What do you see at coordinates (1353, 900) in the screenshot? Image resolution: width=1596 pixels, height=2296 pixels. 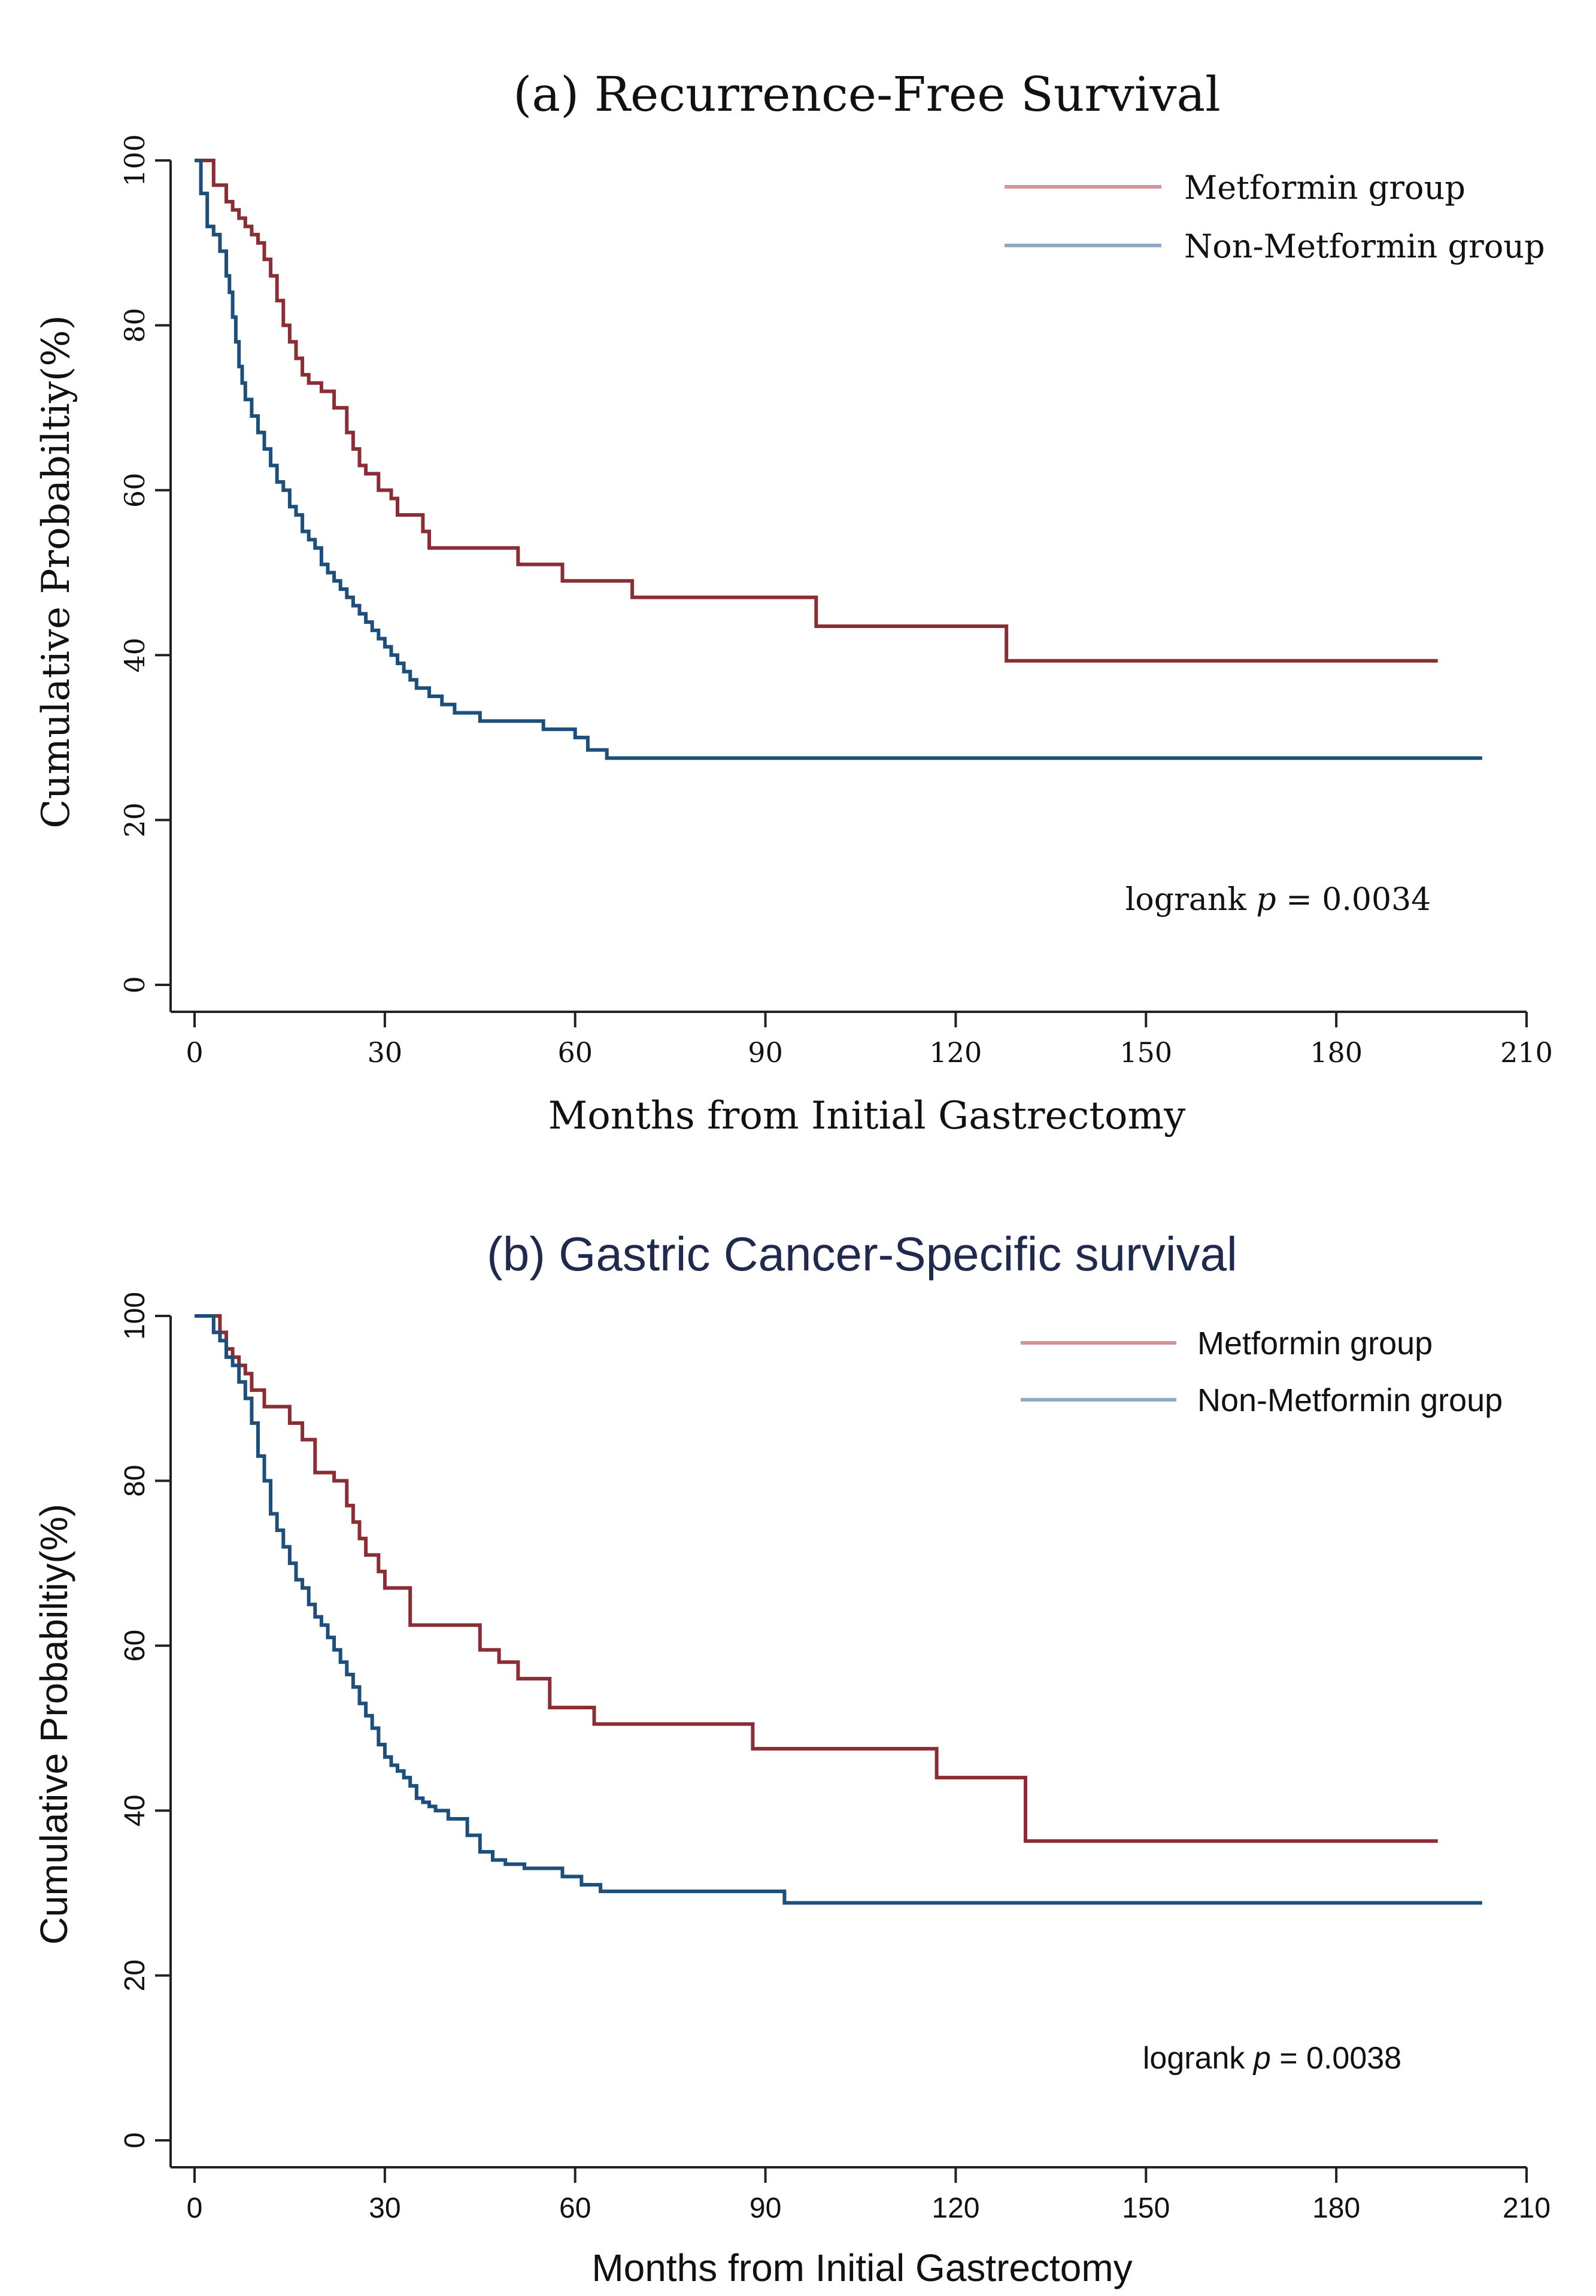 I see `logrank-value: = 0.0034` at bounding box center [1353, 900].